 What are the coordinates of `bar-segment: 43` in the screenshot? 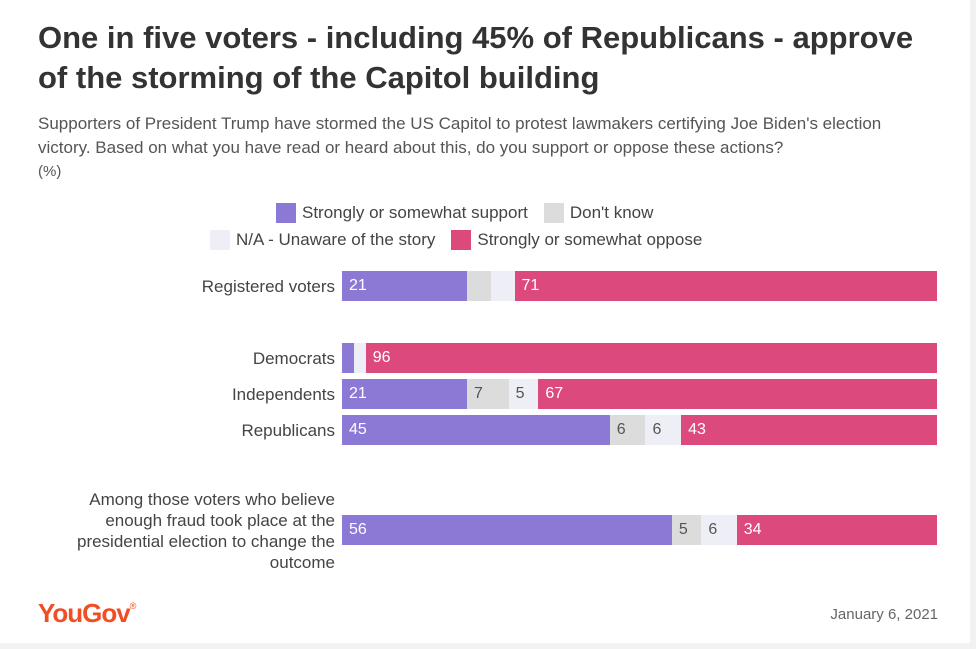 It's located at (809, 430).